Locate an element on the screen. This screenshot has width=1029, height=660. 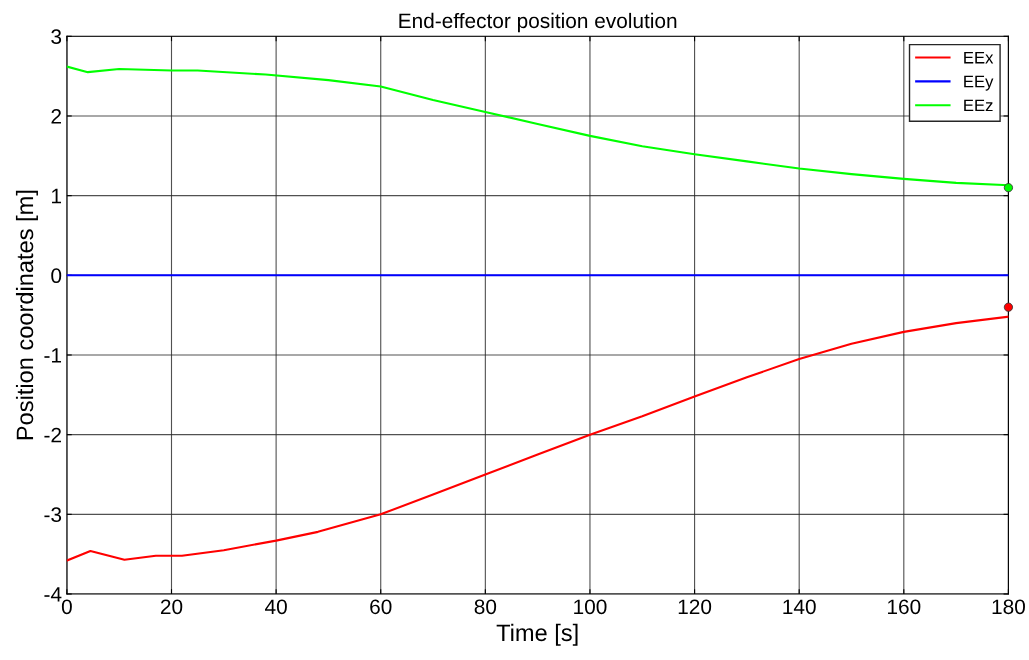
x-tick-label: 100 is located at coordinates (590, 607).